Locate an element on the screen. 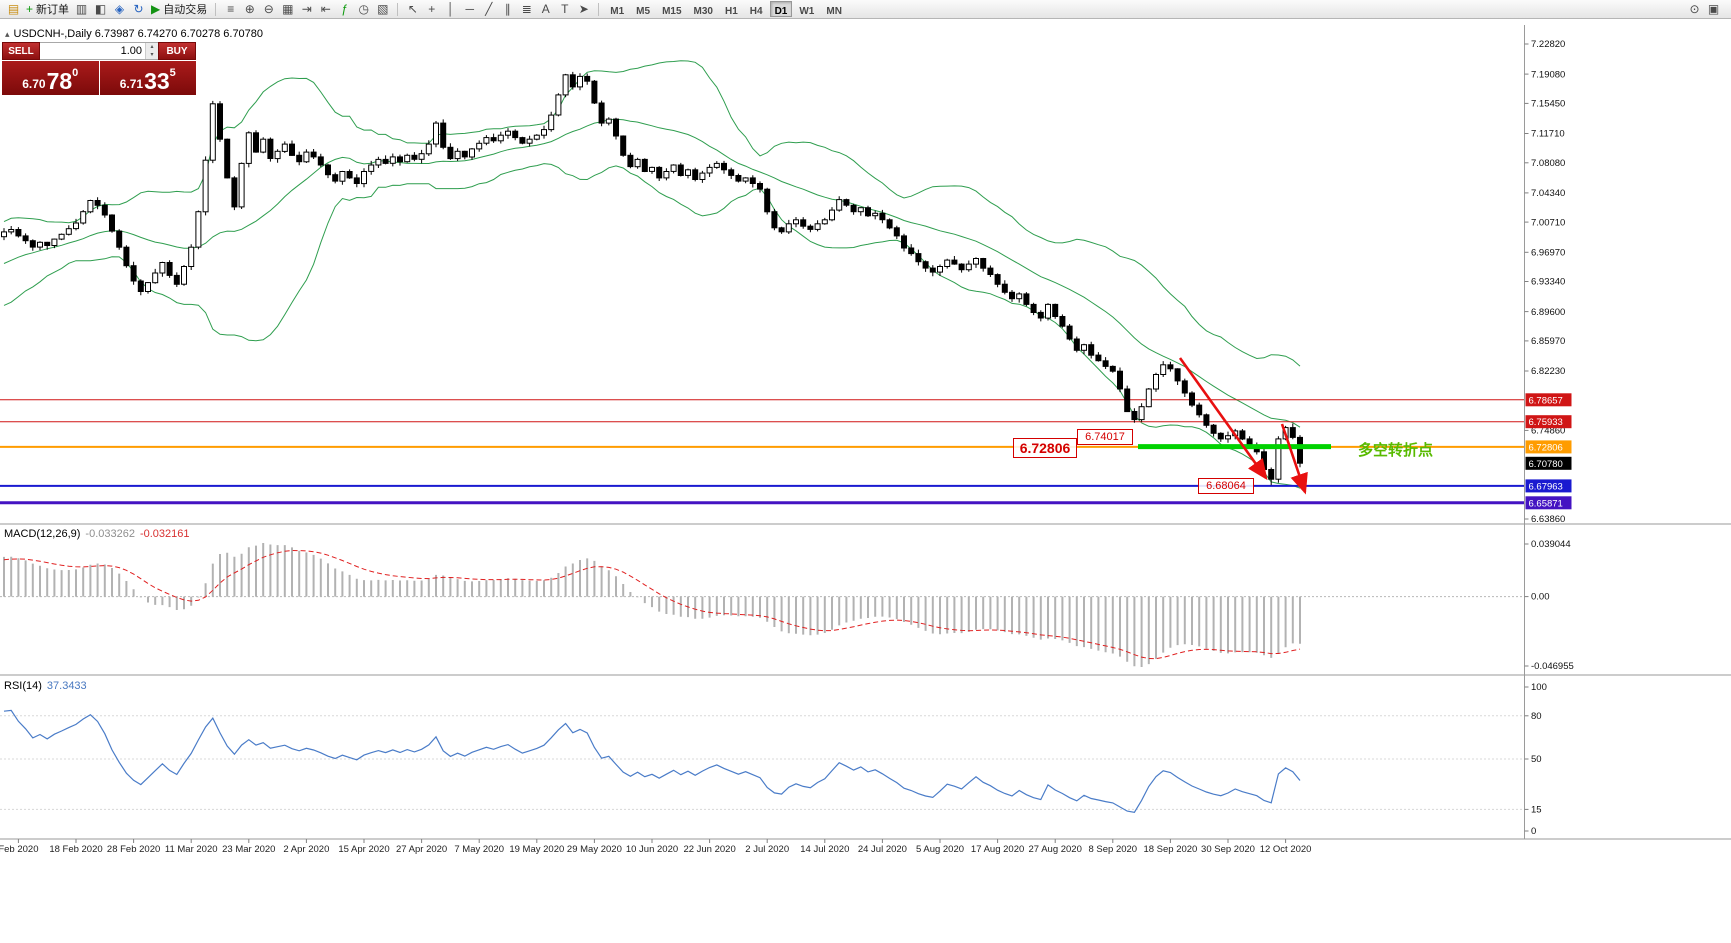 Image resolution: width=1731 pixels, height=943 pixels. autotrading-button: ▶ is located at coordinates (156, 9).